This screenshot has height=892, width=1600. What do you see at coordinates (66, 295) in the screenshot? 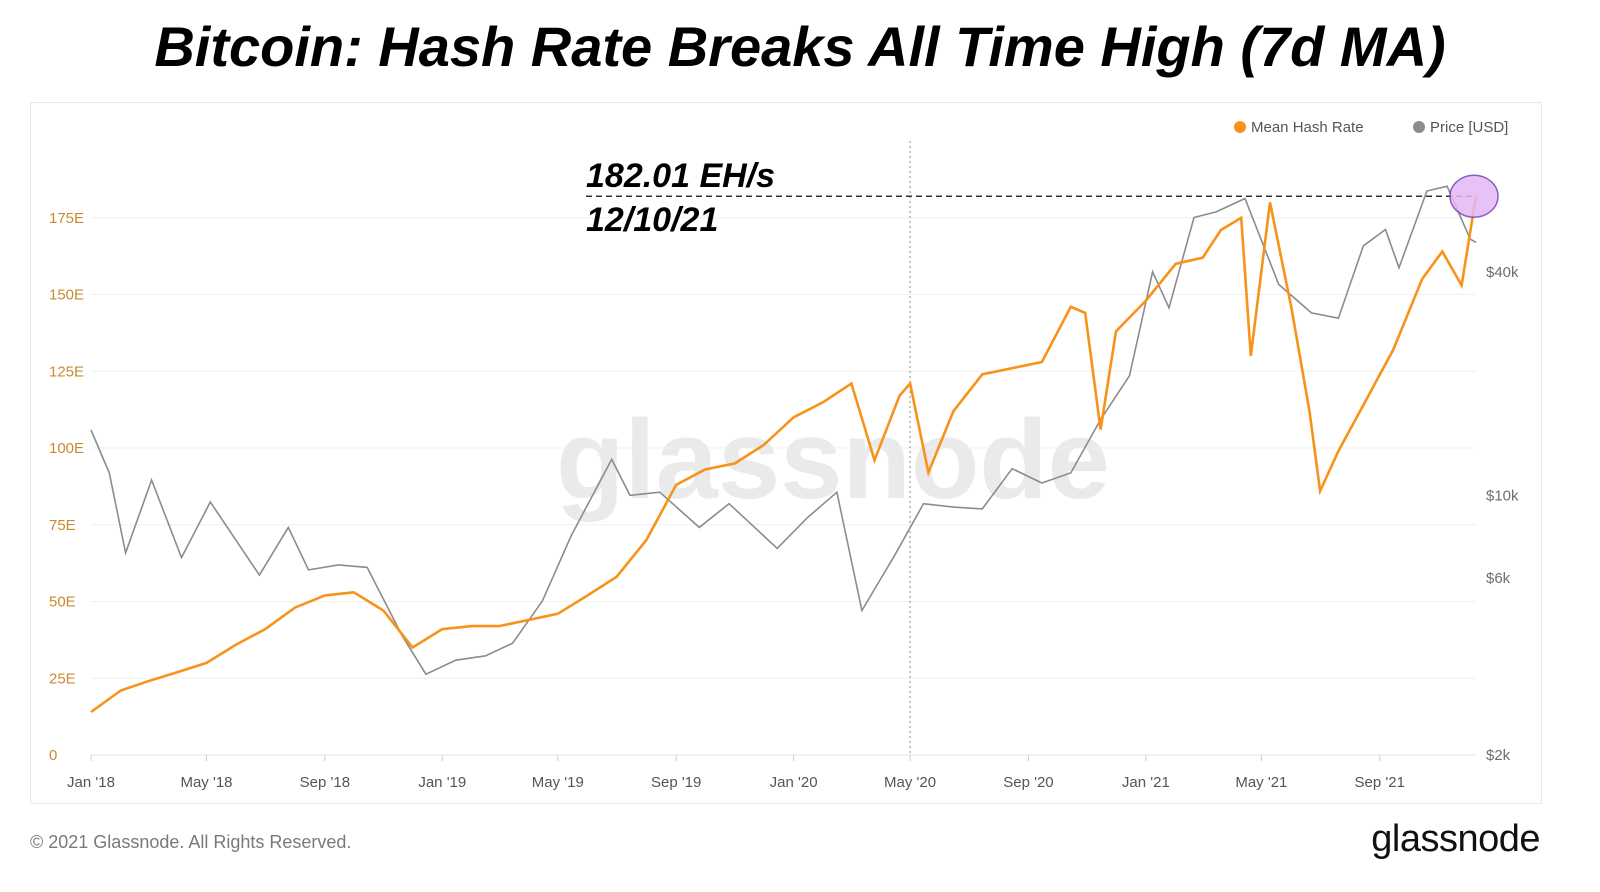
I see `y-left-tick-label: 150E` at bounding box center [66, 295].